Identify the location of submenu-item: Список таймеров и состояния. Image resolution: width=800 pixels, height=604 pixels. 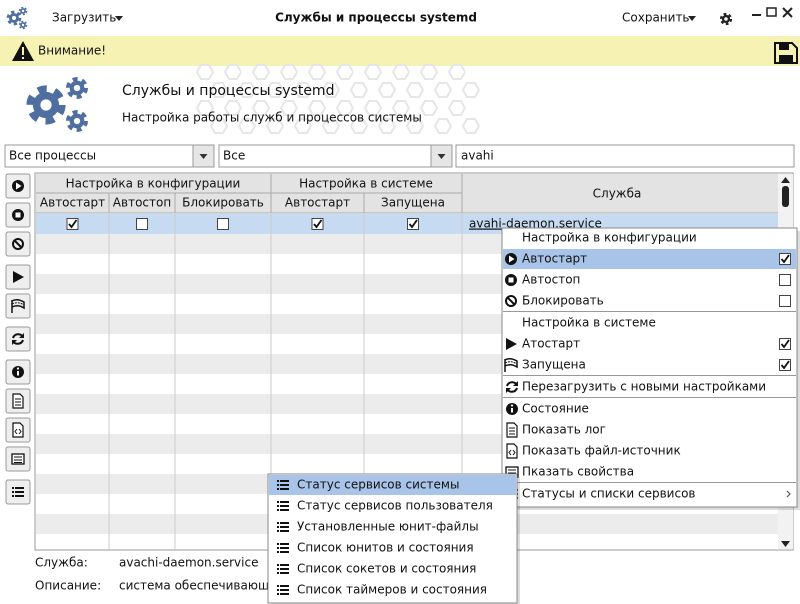
(392, 590).